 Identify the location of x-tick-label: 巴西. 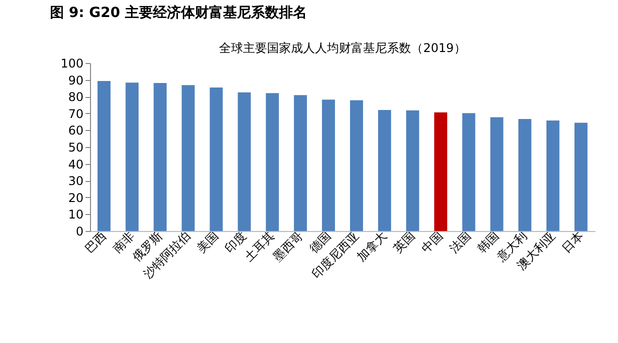
(95, 242).